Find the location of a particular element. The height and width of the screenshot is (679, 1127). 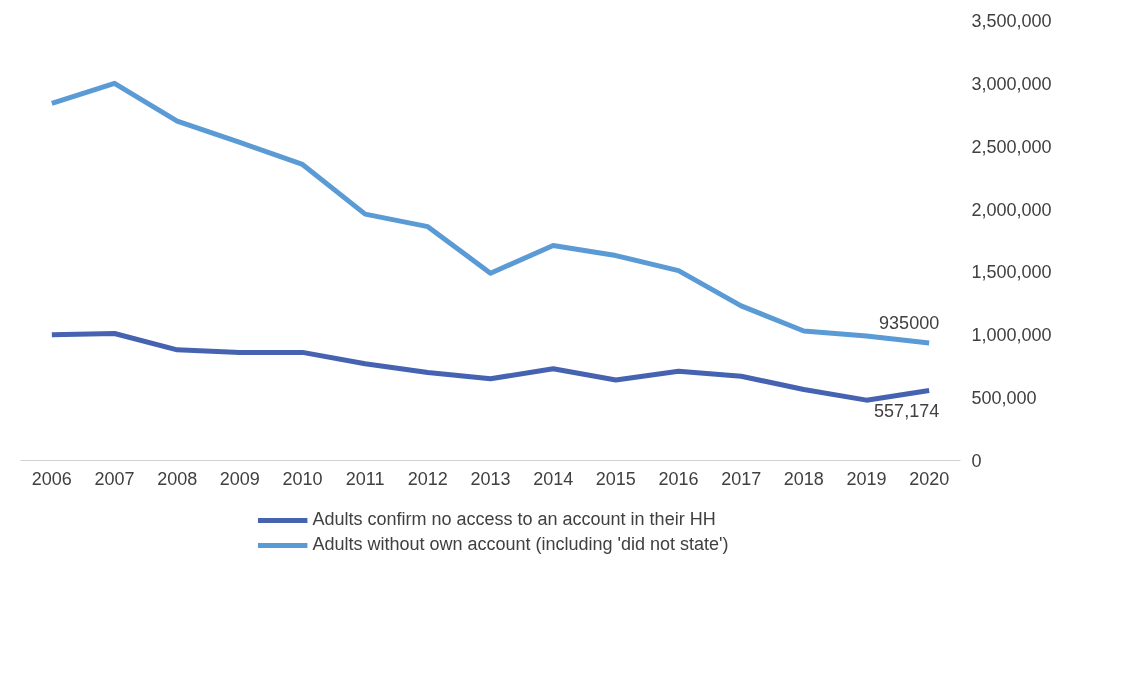

y-tick-label: 2,000,000 is located at coordinates (1011, 209).